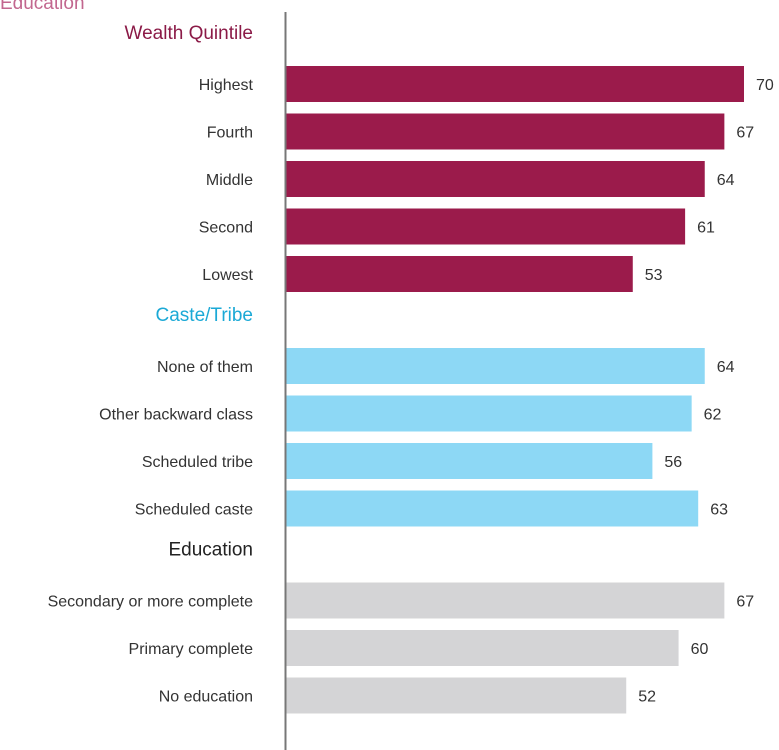 This screenshot has width=779, height=750. Describe the element at coordinates (210, 550) in the screenshot. I see `group-title: Education` at that location.